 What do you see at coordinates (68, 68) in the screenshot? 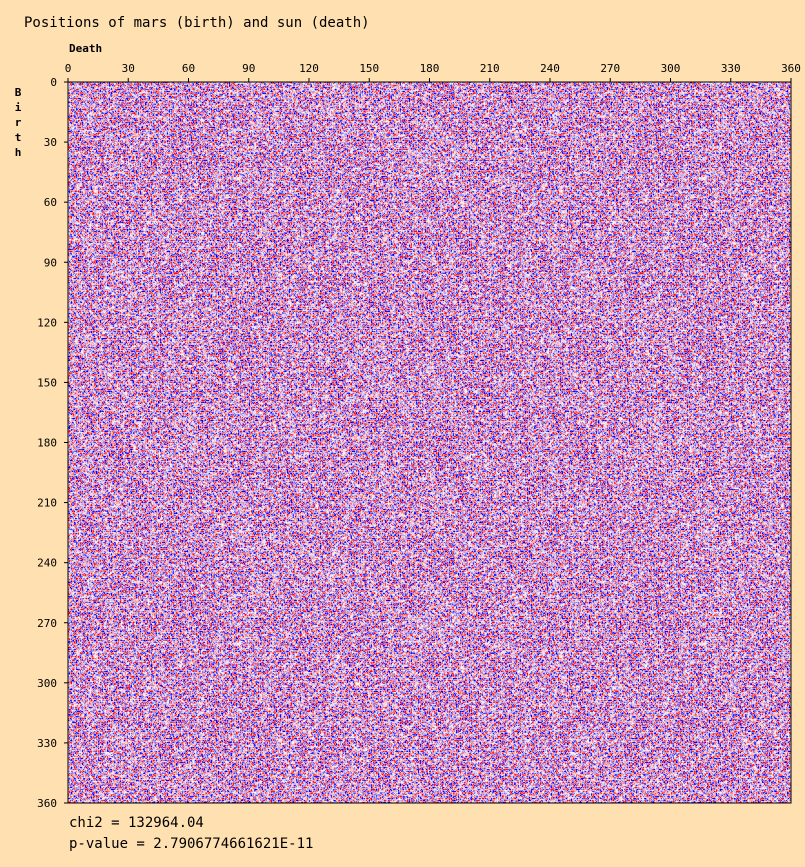
I see `x-tick-label: 0` at bounding box center [68, 68].